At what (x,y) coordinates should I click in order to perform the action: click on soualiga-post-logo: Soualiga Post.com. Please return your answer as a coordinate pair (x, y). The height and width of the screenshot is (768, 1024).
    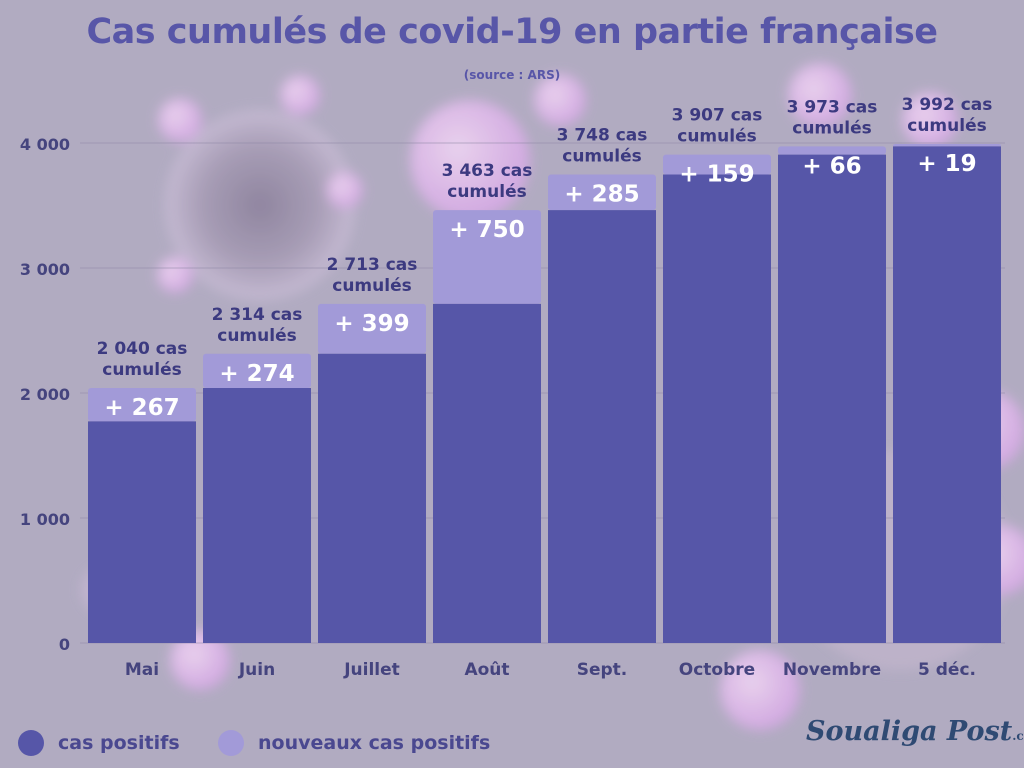
    Looking at the image, I should click on (915, 736).